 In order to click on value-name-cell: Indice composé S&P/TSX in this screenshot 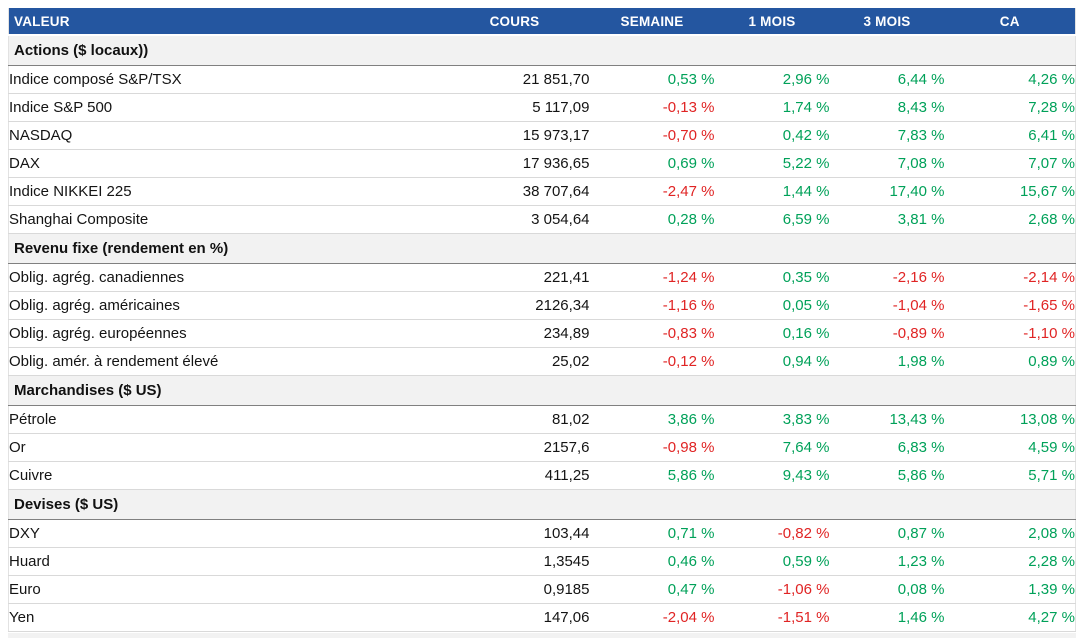, I will do `click(224, 79)`.